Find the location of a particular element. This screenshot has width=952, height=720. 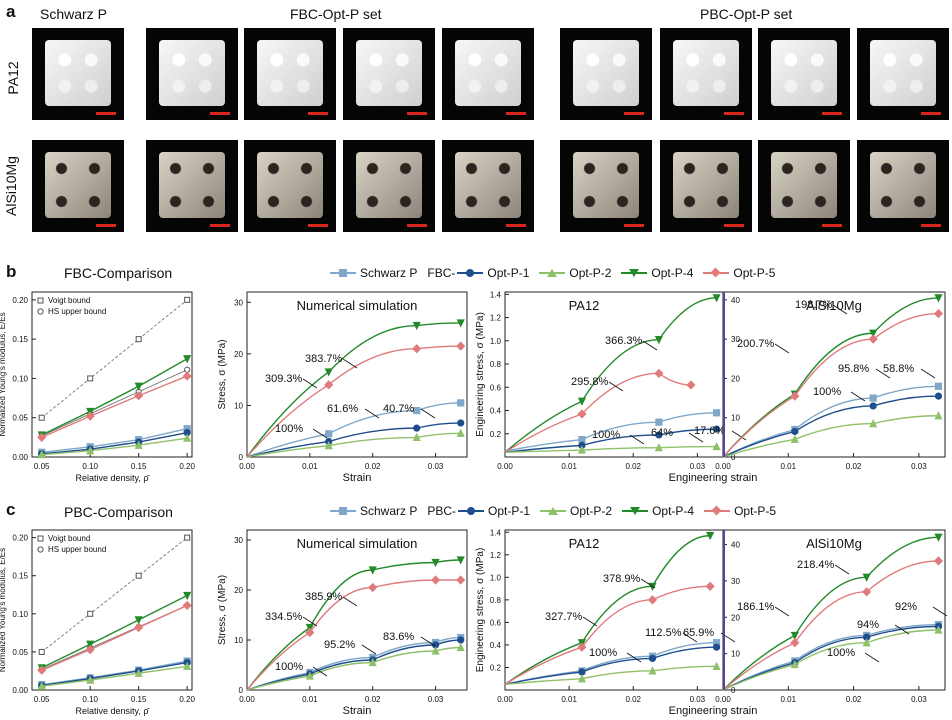

circle-marker-icon is located at coordinates (40, 311).